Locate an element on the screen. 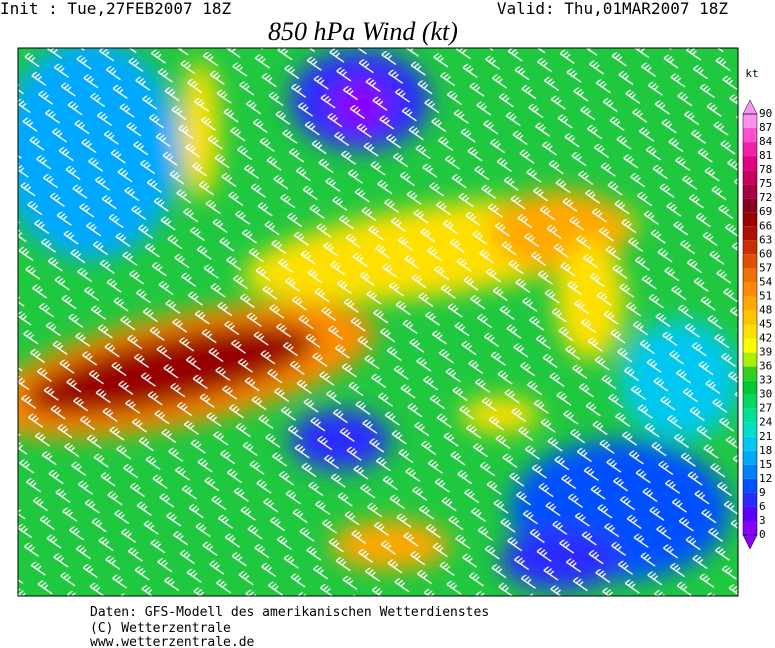  legend-level: 45 is located at coordinates (765, 324).